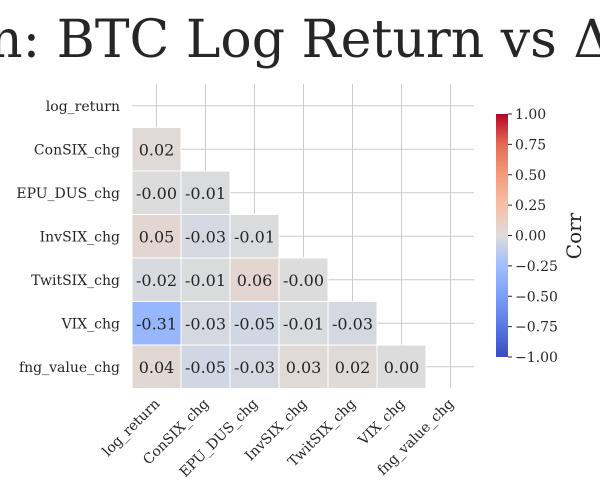  Describe the element at coordinates (530, 145) in the screenshot. I see `colorbar-tick-label: 0.75` at that location.